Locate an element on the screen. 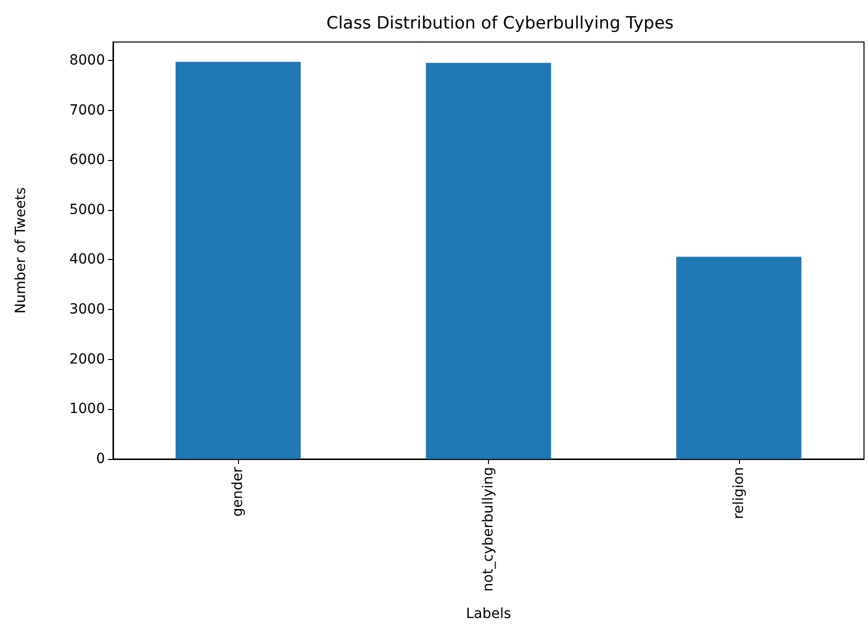 Image resolution: width=868 pixels, height=627 pixels. y-axis-title: Number of Tweets is located at coordinates (21, 250).